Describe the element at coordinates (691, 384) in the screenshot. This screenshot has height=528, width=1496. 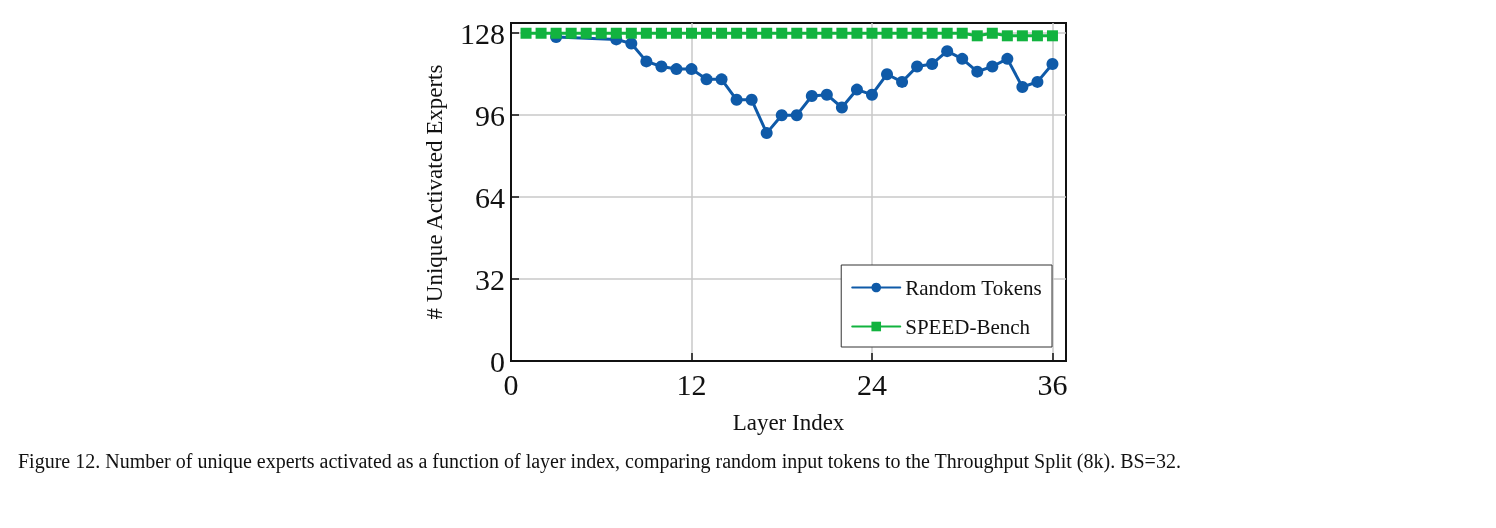
I see `x-tick-label: 12` at that location.